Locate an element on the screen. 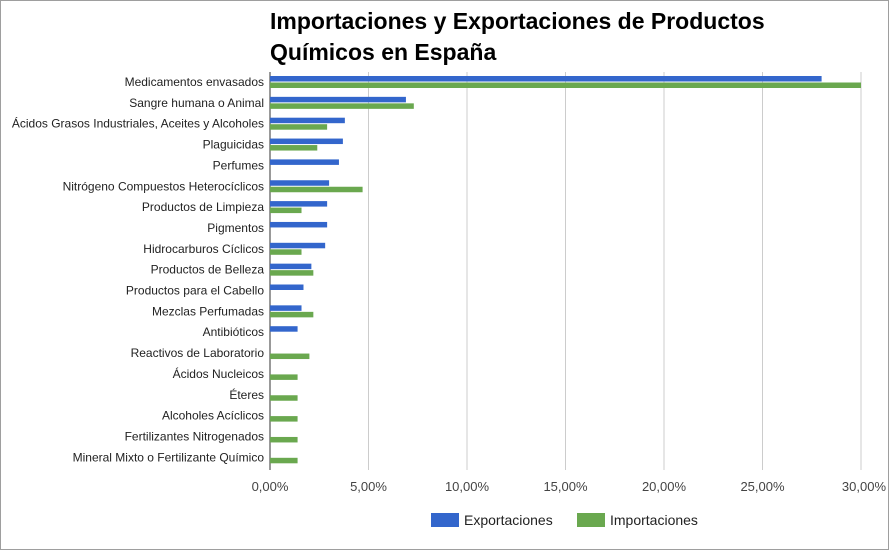  category-label: Perfumes is located at coordinates (238, 165).